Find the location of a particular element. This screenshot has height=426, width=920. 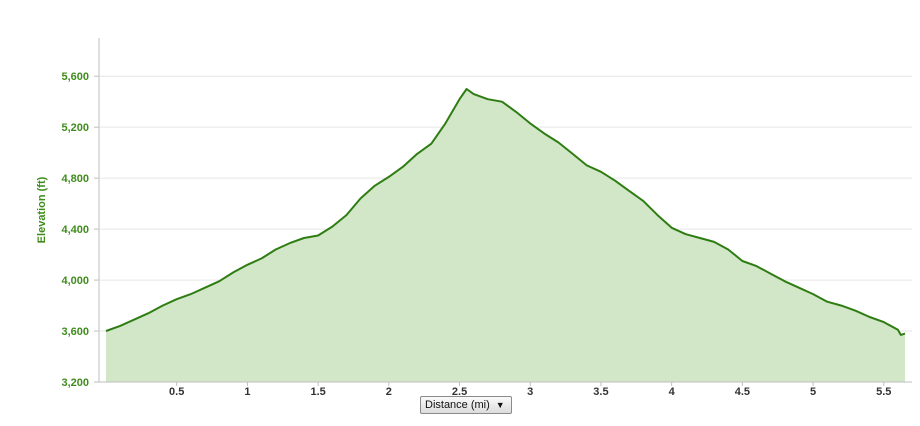

triangle-down-icon: ▼ is located at coordinates (500, 405).